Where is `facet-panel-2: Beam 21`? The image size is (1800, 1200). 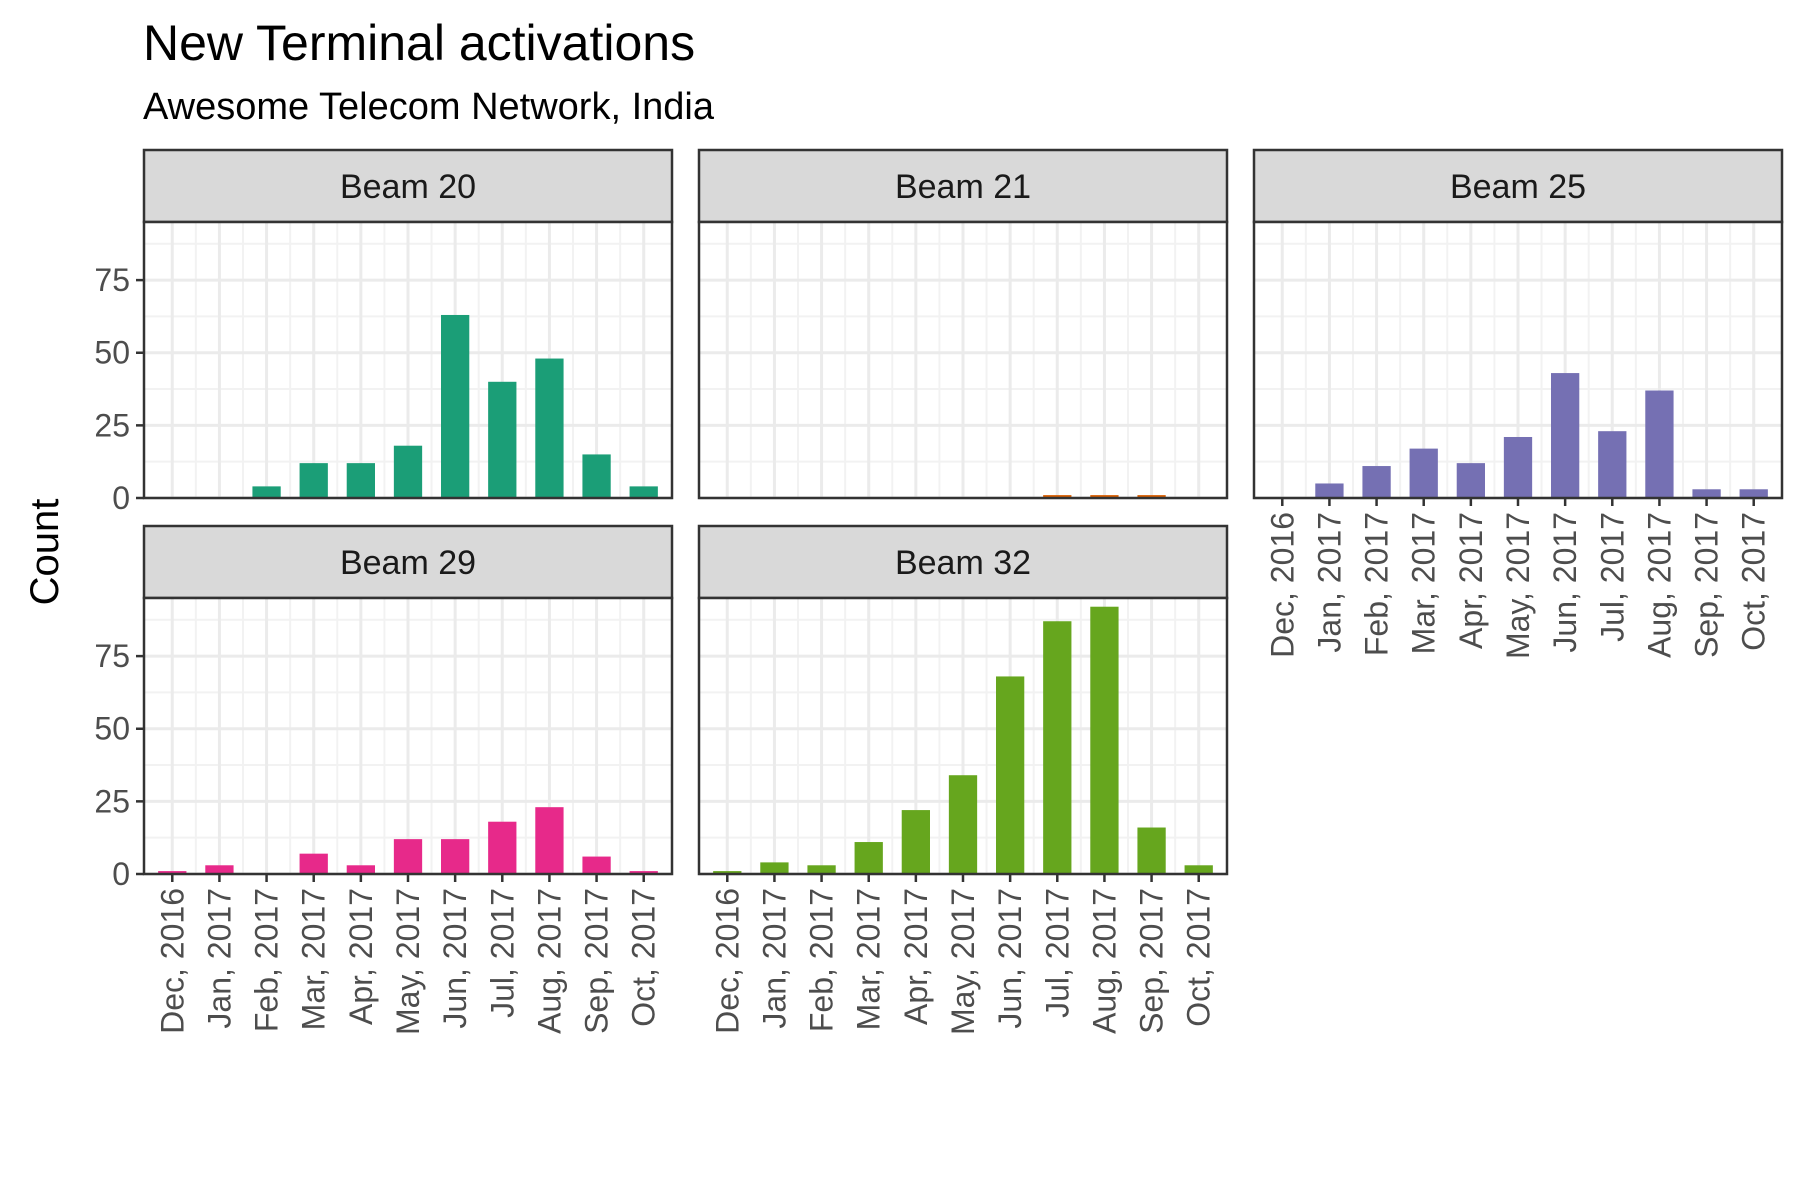 facet-panel-2: Beam 21 is located at coordinates (963, 324).